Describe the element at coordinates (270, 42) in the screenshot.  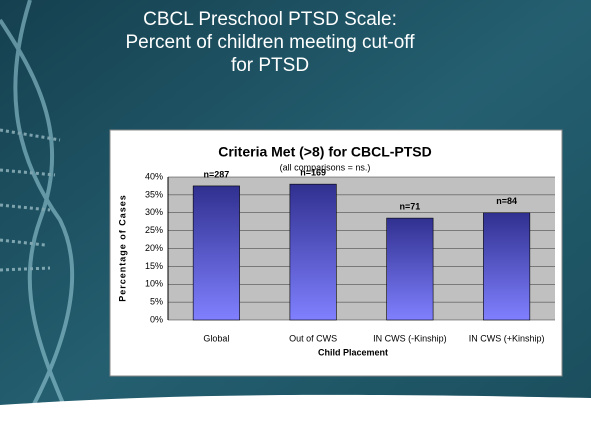
I see `slide-title: Percent of children meeting cut-off` at that location.